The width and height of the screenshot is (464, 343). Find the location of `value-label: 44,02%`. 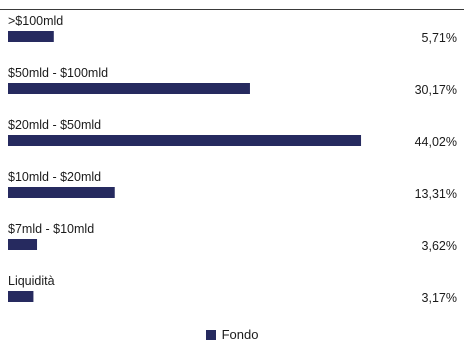

value-label: 44,02% is located at coordinates (436, 142).